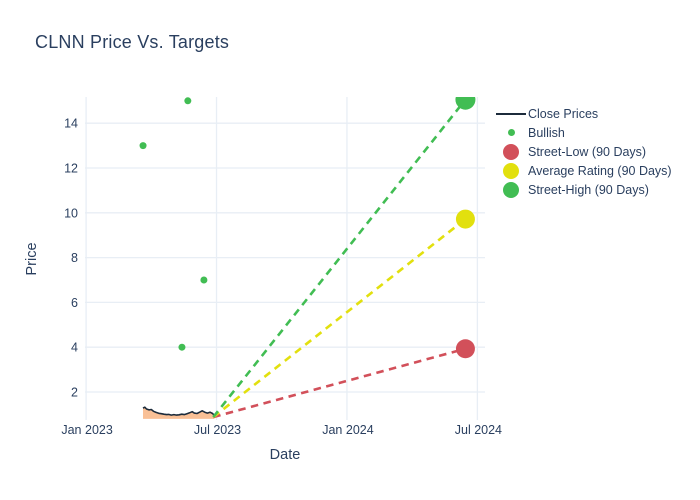  I want to click on legend-item-street-low-90-days: Street-Low (90 Days), so click(583, 151).